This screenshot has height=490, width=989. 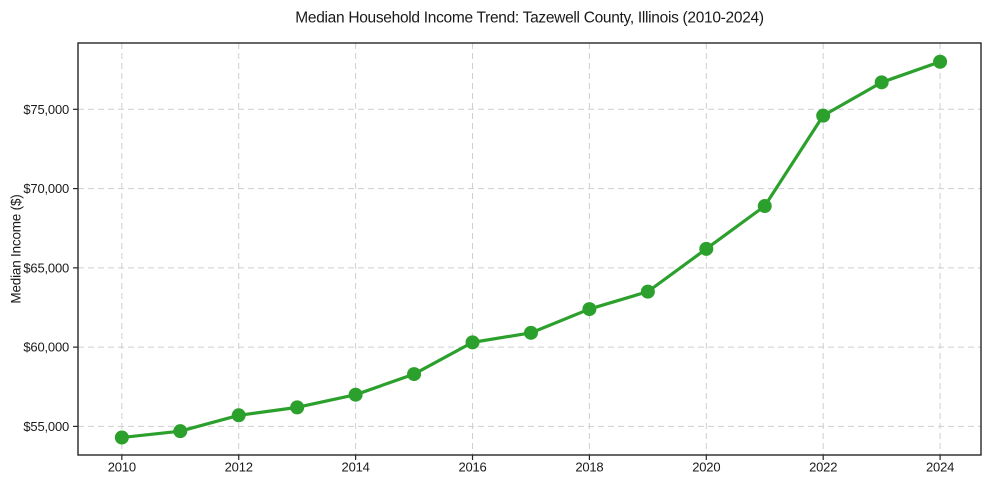 I want to click on data-point-2020, so click(x=706, y=248).